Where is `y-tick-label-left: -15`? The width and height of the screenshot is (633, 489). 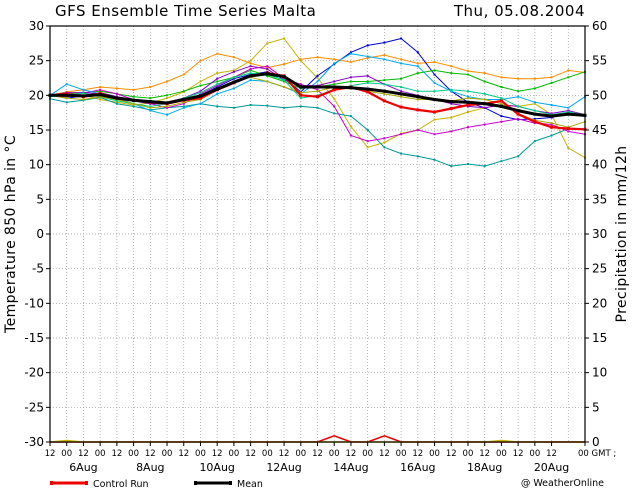
y-tick-label-left: -15 is located at coordinates (34, 338).